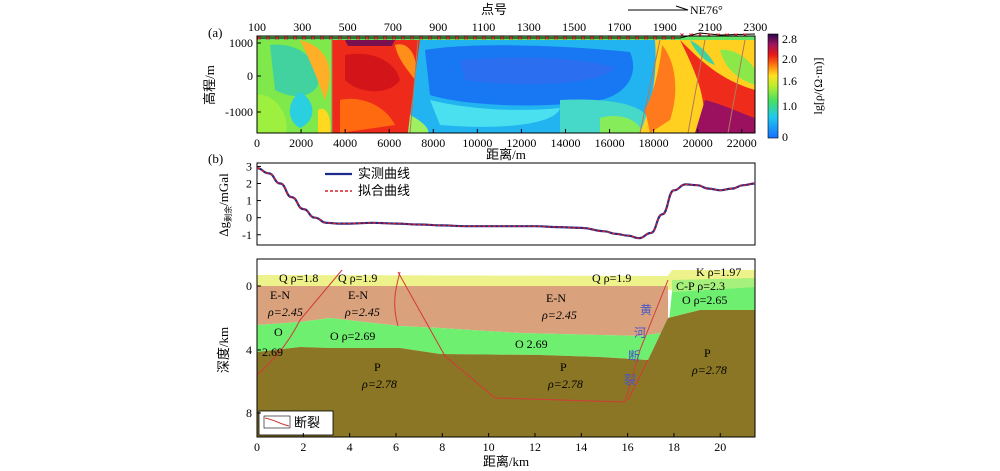  I want to click on x-tick-10000: 10000, so click(477, 143).